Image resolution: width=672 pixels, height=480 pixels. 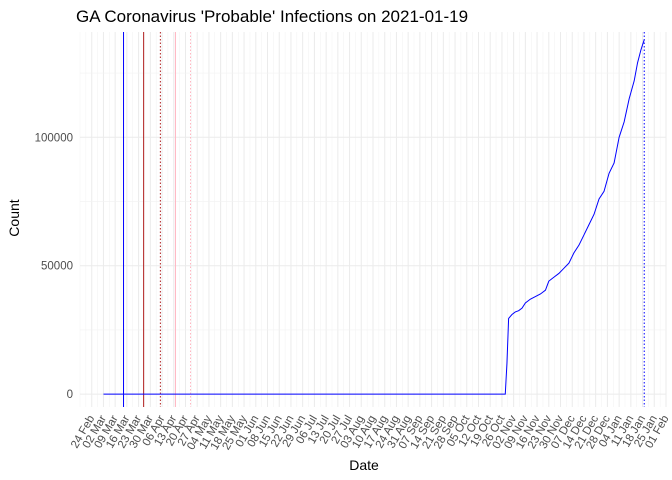 What do you see at coordinates (70, 395) in the screenshot?
I see `y-tick-label: 0` at bounding box center [70, 395].